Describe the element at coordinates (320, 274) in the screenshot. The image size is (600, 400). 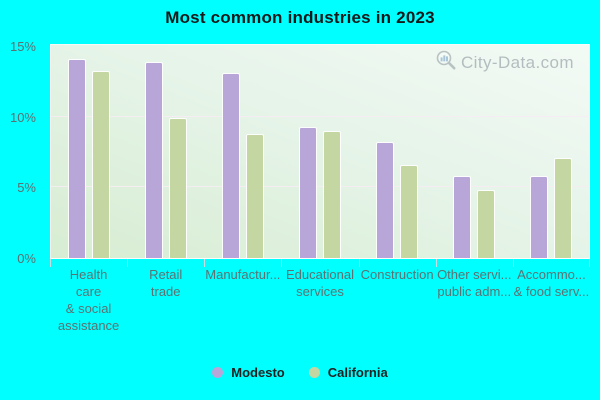
I see `x-category-label-line: Educational` at that location.